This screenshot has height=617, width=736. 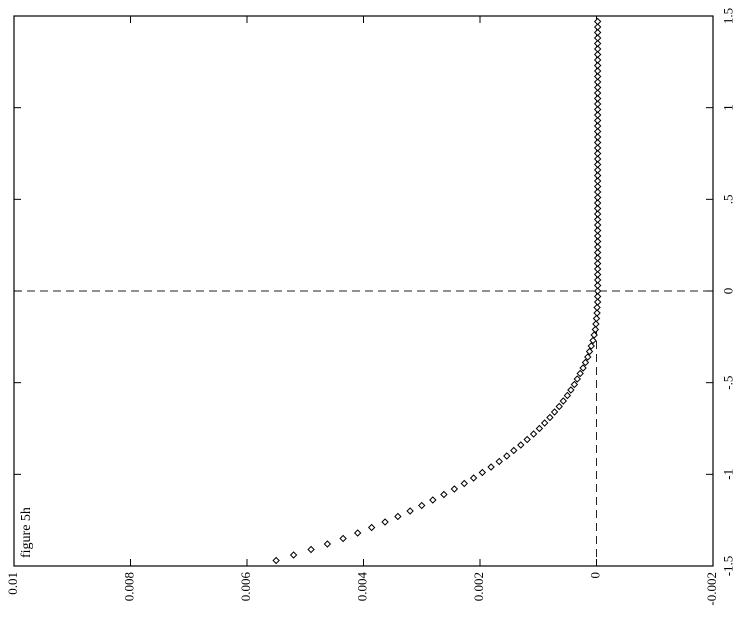 I want to click on x-tick-label: 1.5, so click(x=728, y=16).